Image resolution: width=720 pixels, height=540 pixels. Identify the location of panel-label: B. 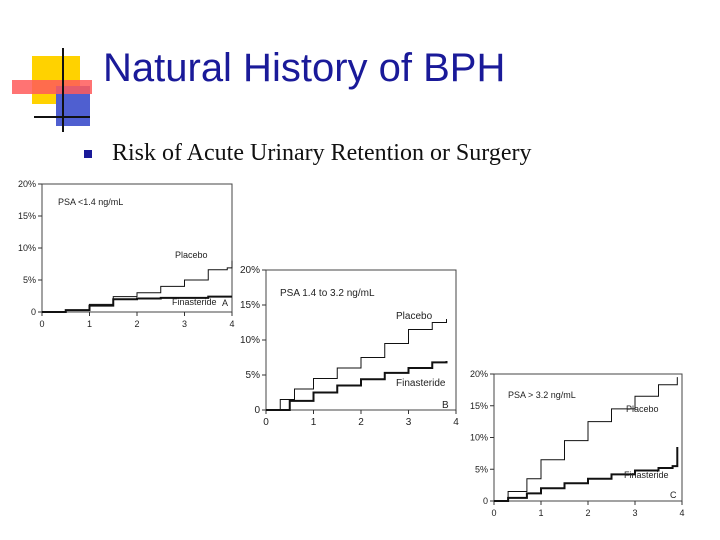
(445, 405).